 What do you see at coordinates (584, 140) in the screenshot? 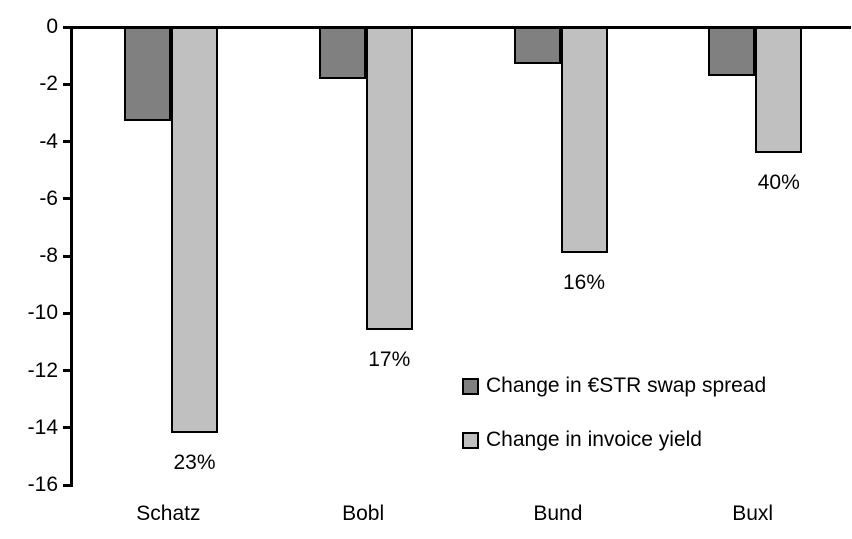
I see `bar-invoice-yield-bund` at bounding box center [584, 140].